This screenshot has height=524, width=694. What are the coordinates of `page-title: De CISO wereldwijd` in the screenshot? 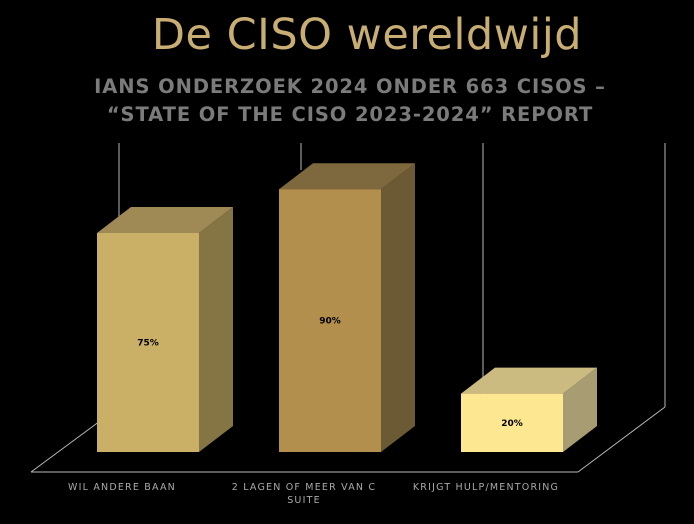 It's located at (367, 35).